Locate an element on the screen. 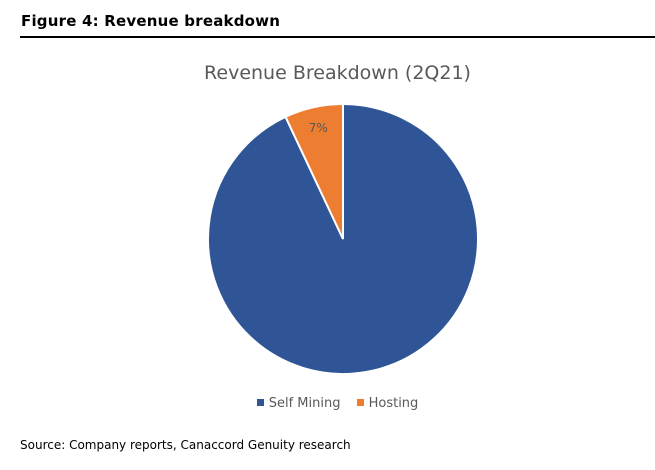 This screenshot has width=655, height=470. legend-item-self-mining: Self Mining is located at coordinates (298, 403).